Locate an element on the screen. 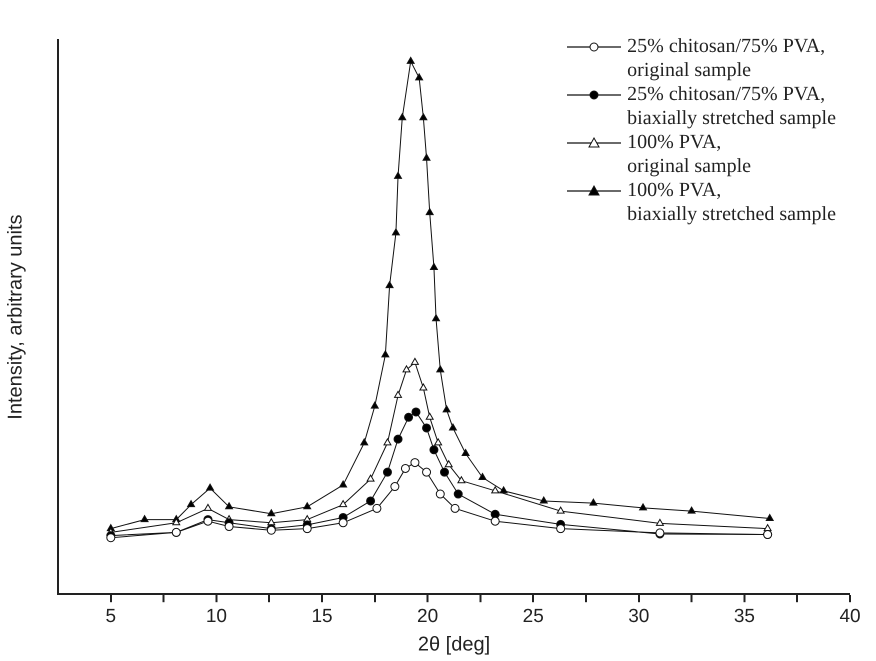 This screenshot has height=661, width=876. x-tick-label: 35 is located at coordinates (744, 616).